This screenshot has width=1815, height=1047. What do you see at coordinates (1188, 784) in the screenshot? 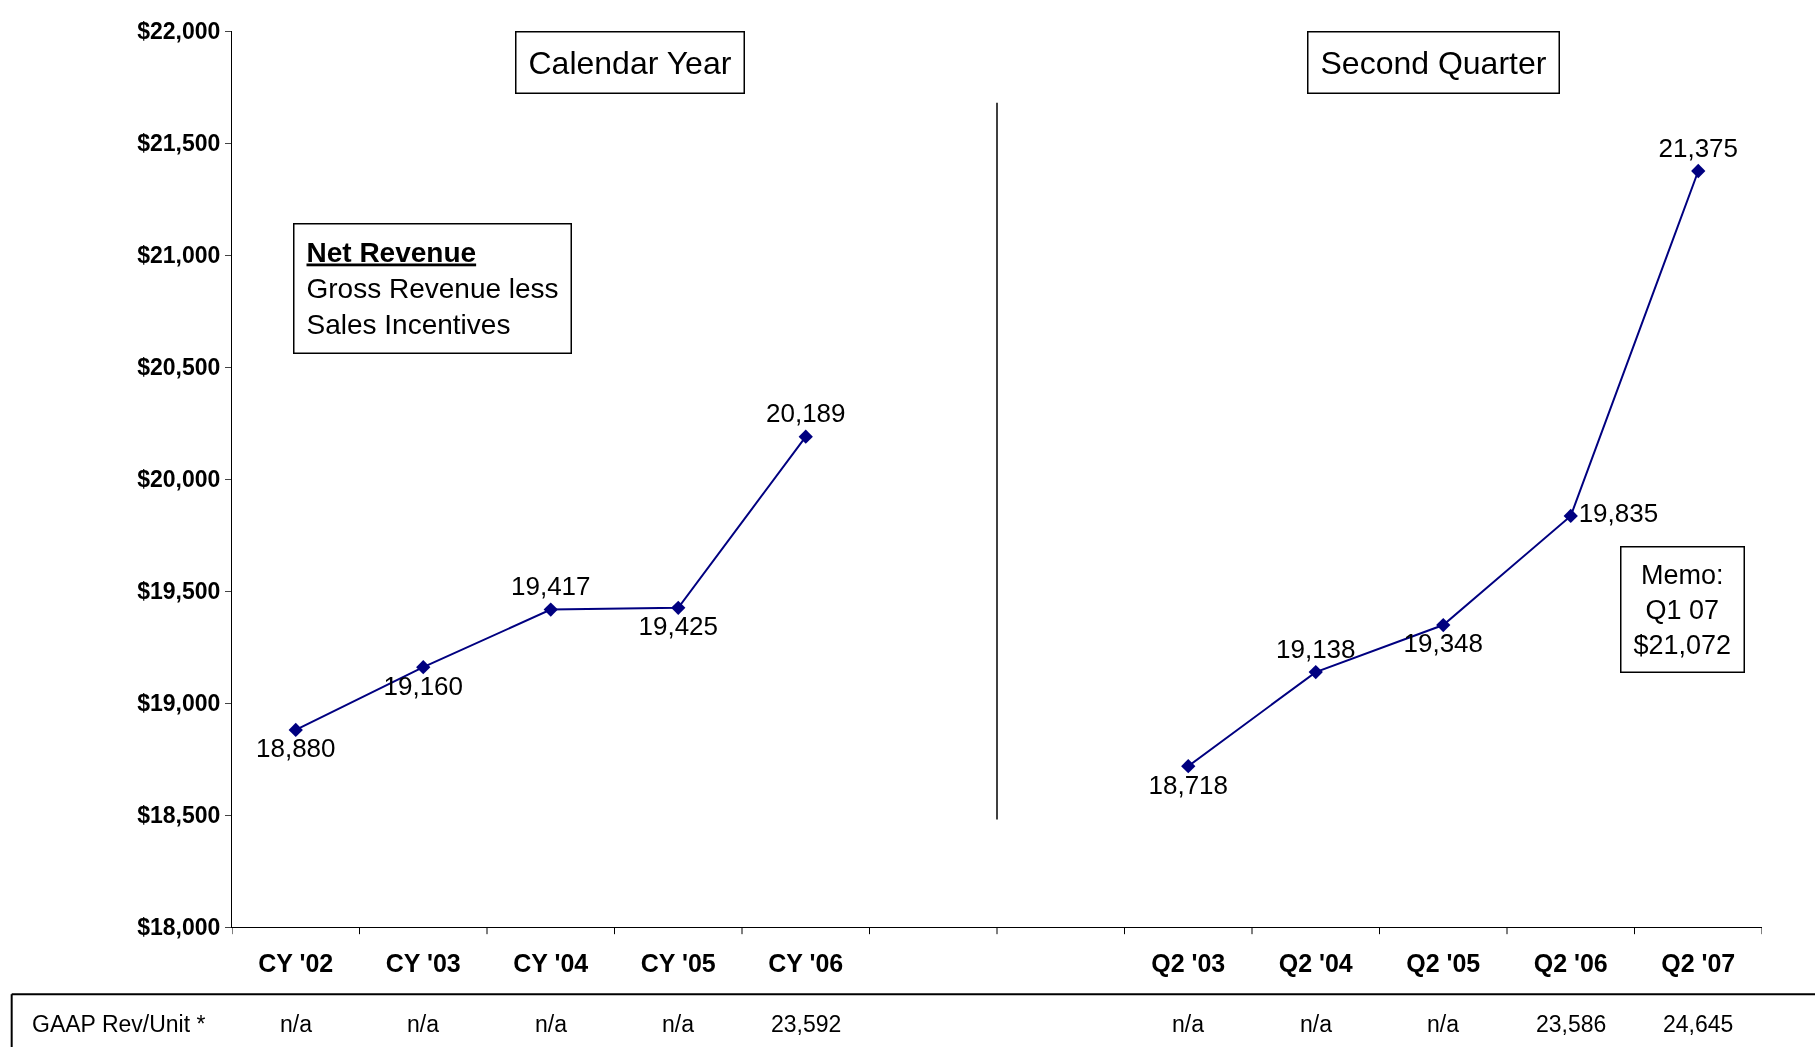
I see `text: 18,718` at bounding box center [1188, 784].